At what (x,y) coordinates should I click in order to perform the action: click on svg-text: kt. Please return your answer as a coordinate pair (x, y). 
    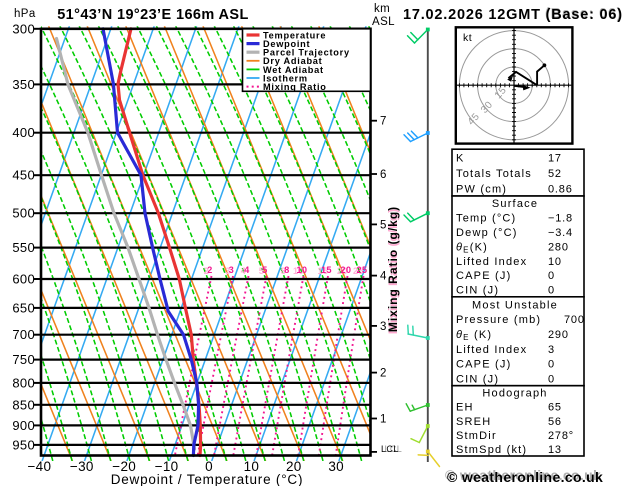
    Looking at the image, I should click on (467, 38).